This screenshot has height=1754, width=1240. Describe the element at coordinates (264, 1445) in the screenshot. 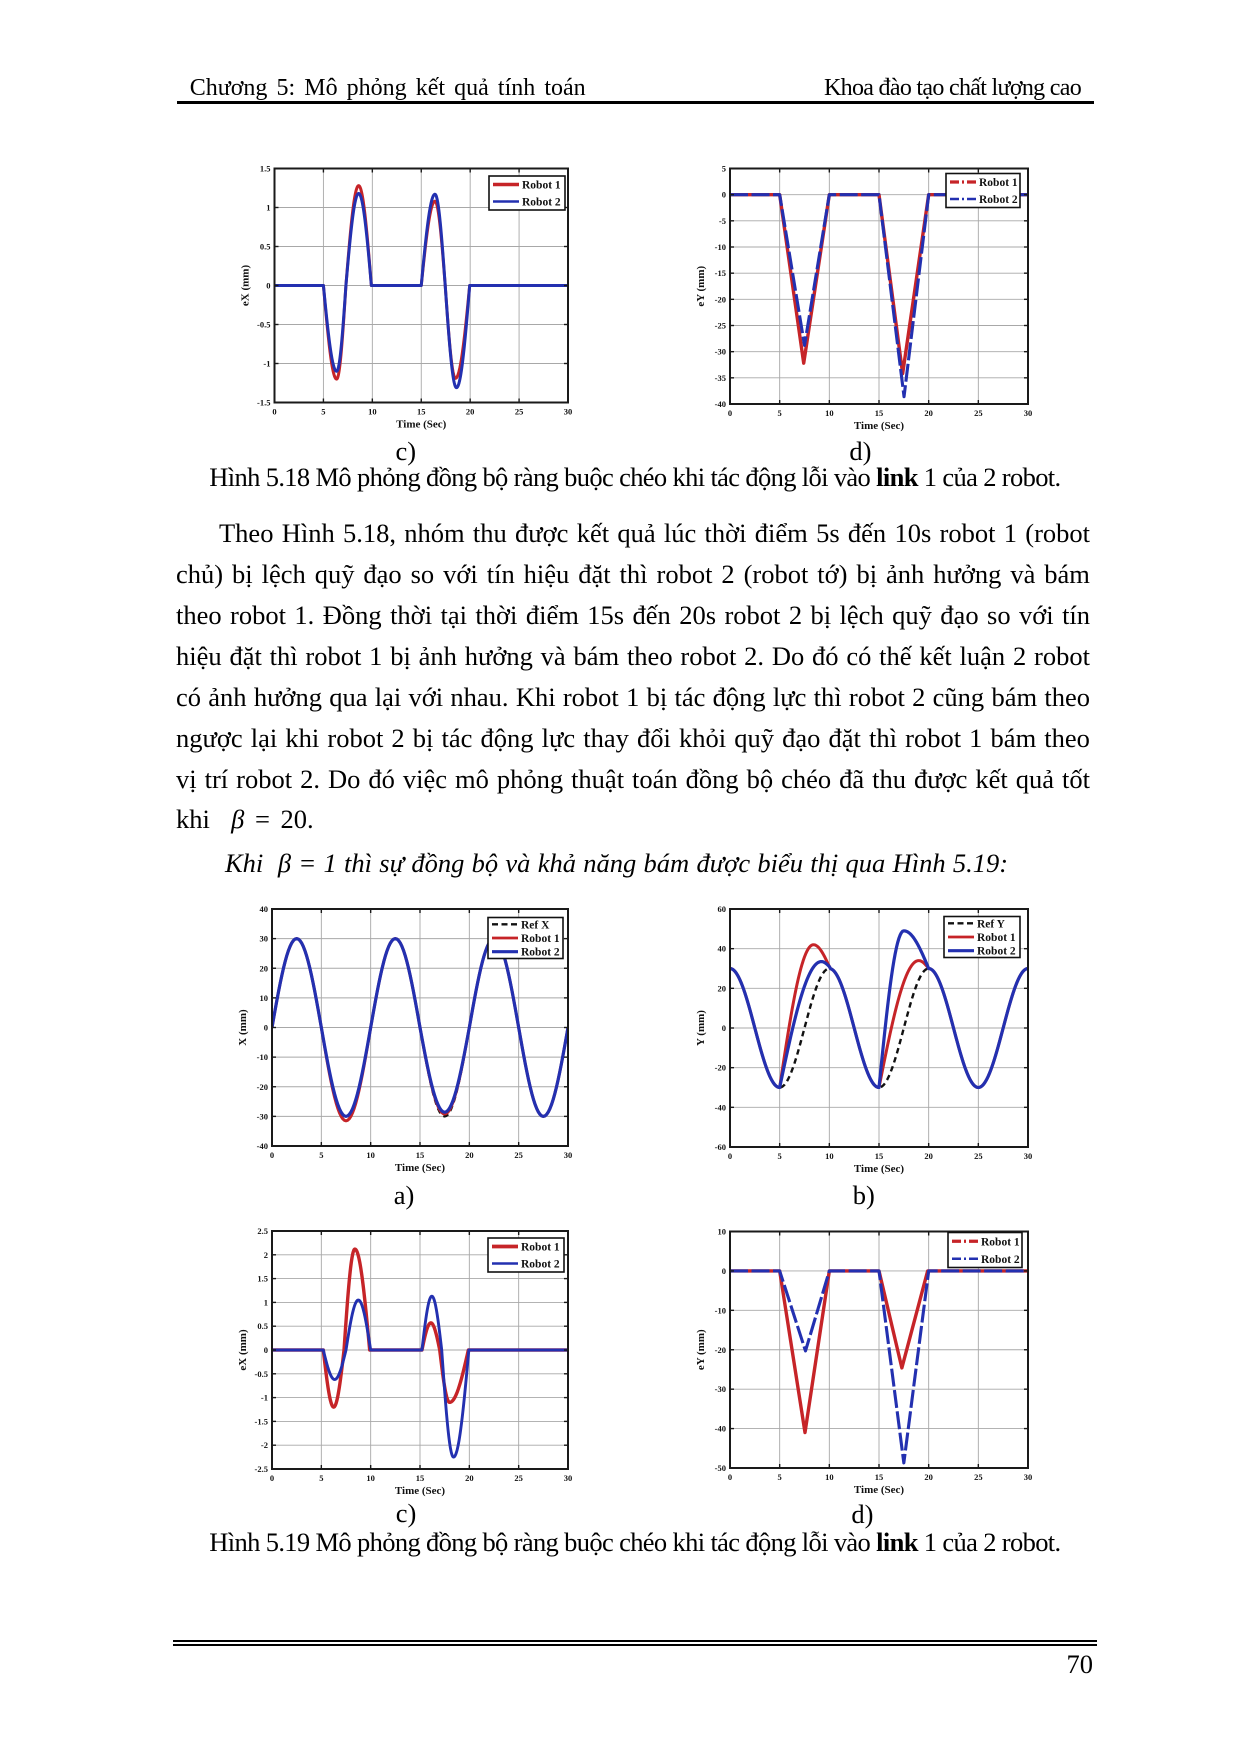

I see `svg-text: -2` at that location.